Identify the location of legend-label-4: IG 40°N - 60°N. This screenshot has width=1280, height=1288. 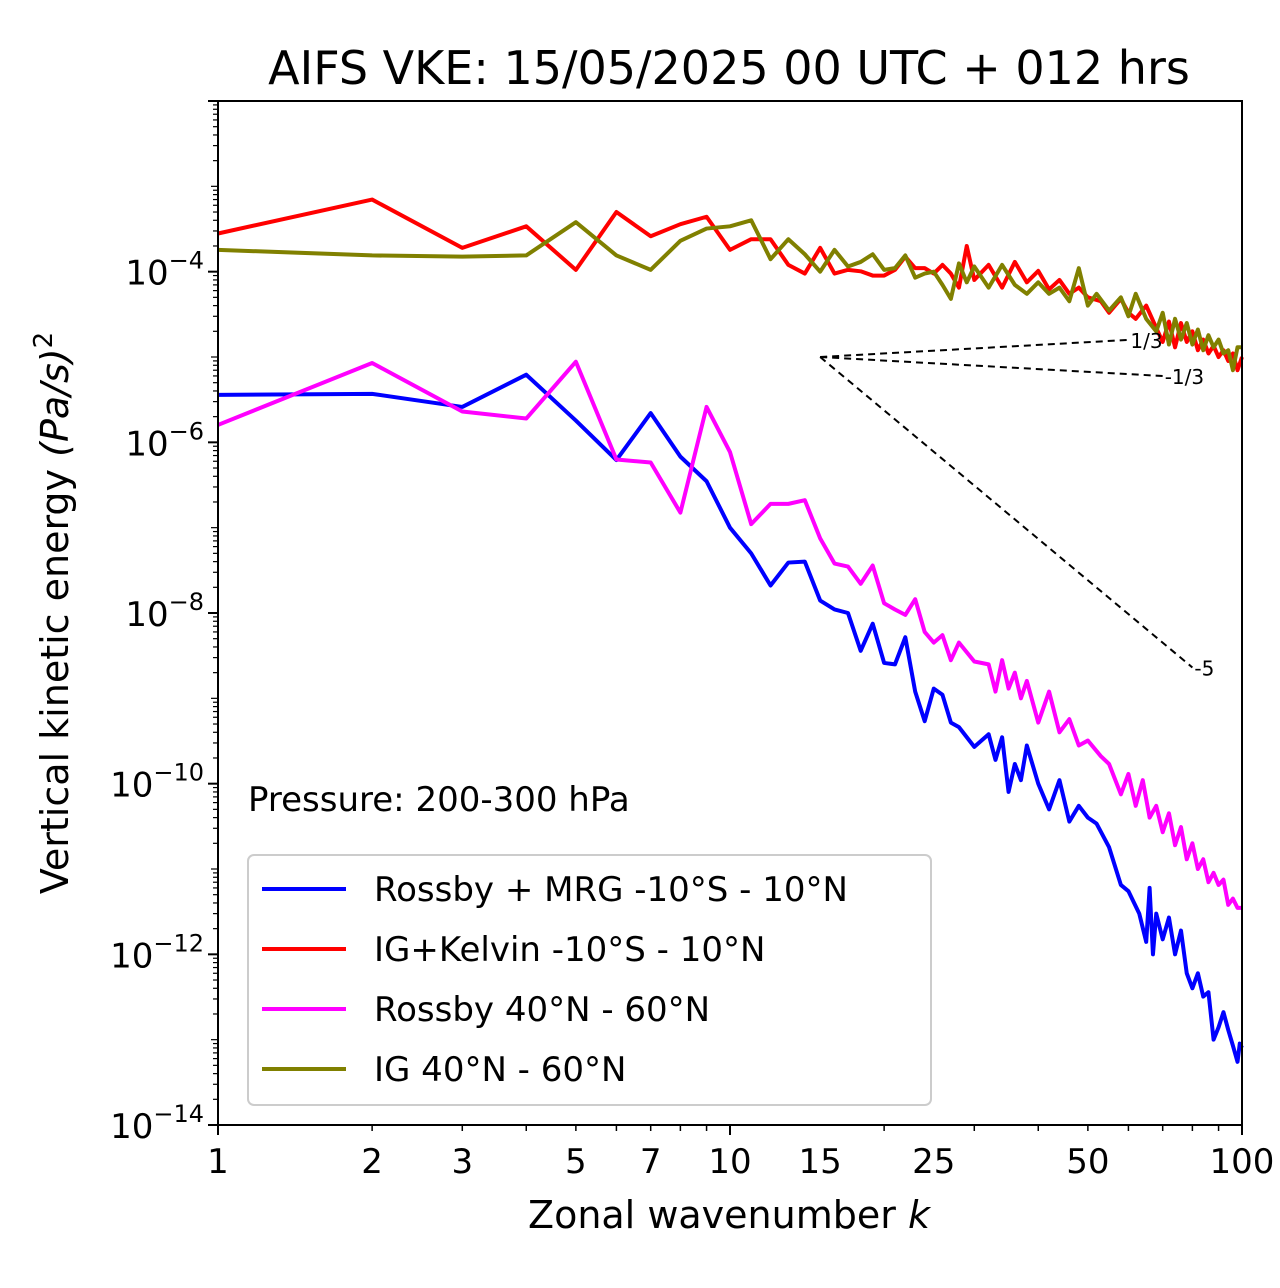
(500, 1070).